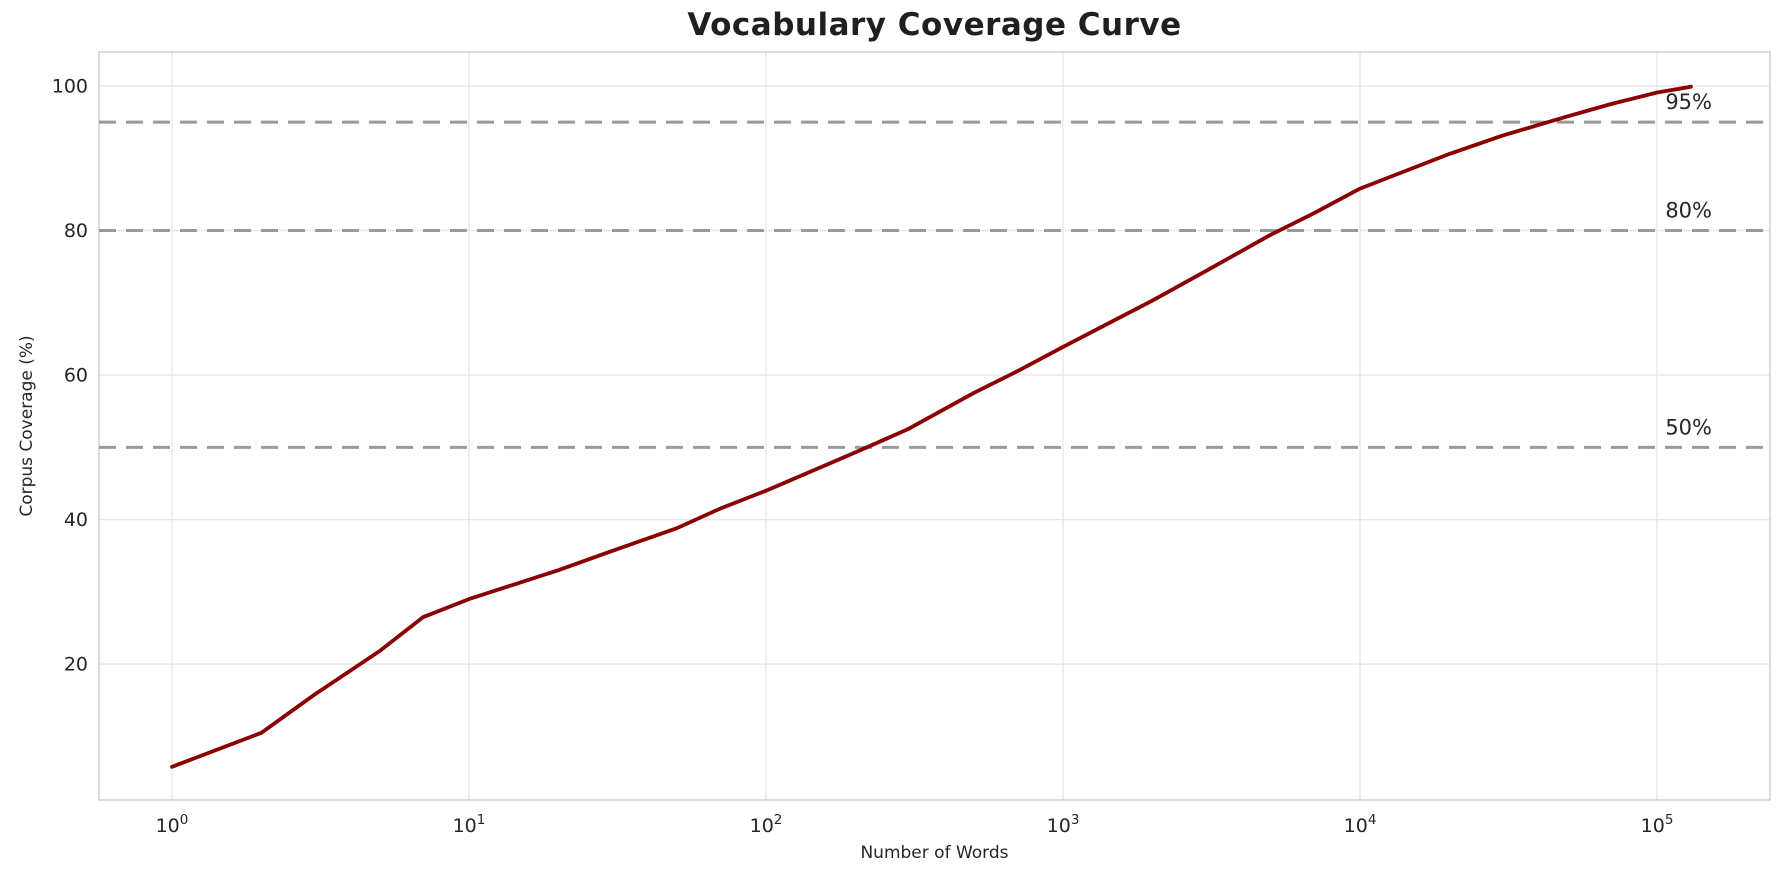 The image size is (1784, 883). What do you see at coordinates (469, 824) in the screenshot?
I see `x-tick-label: 10¹` at bounding box center [469, 824].